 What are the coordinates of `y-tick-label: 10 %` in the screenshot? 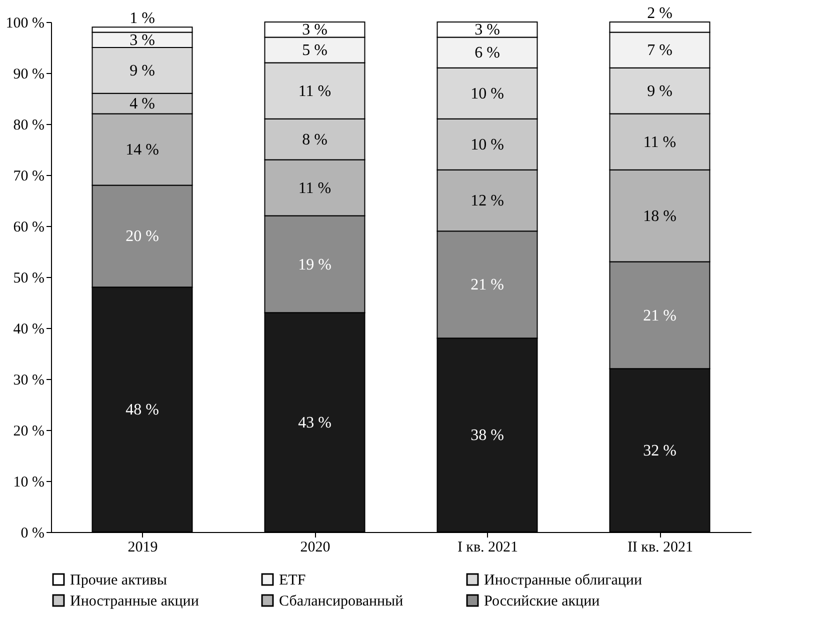 It's located at (28, 482).